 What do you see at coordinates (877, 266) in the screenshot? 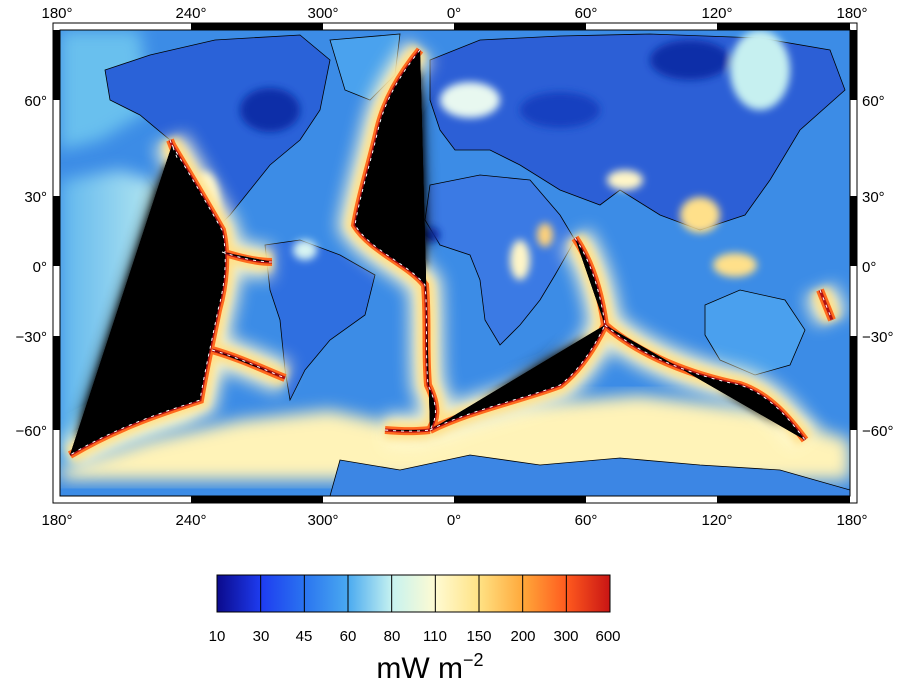
I see `right-latitude-labels: 60° 30° 0° −30° −60°` at bounding box center [877, 266].